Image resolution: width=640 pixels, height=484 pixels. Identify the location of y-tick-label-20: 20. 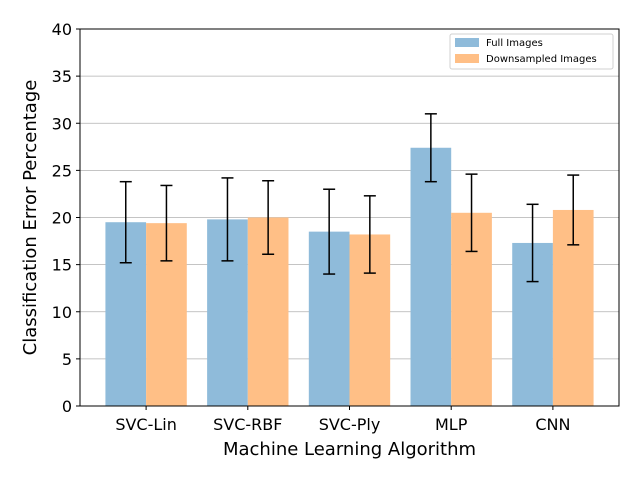
(62, 218).